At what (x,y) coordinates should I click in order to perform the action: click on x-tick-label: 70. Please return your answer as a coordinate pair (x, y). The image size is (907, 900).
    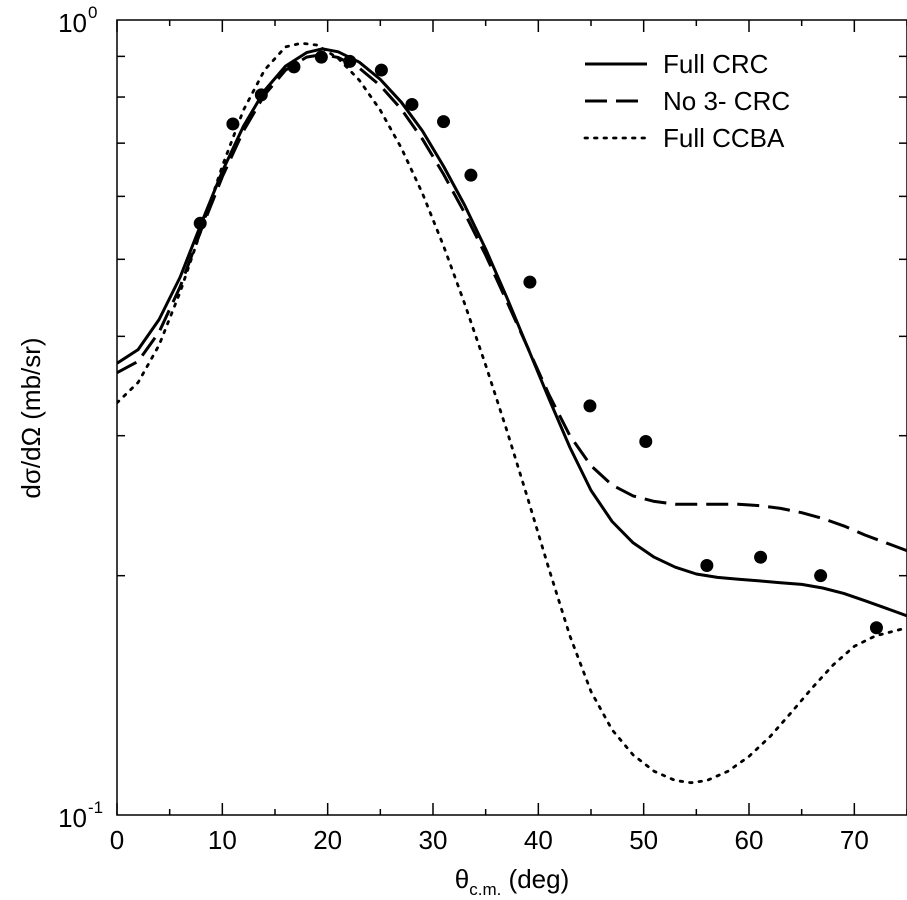
    Looking at the image, I should click on (854, 840).